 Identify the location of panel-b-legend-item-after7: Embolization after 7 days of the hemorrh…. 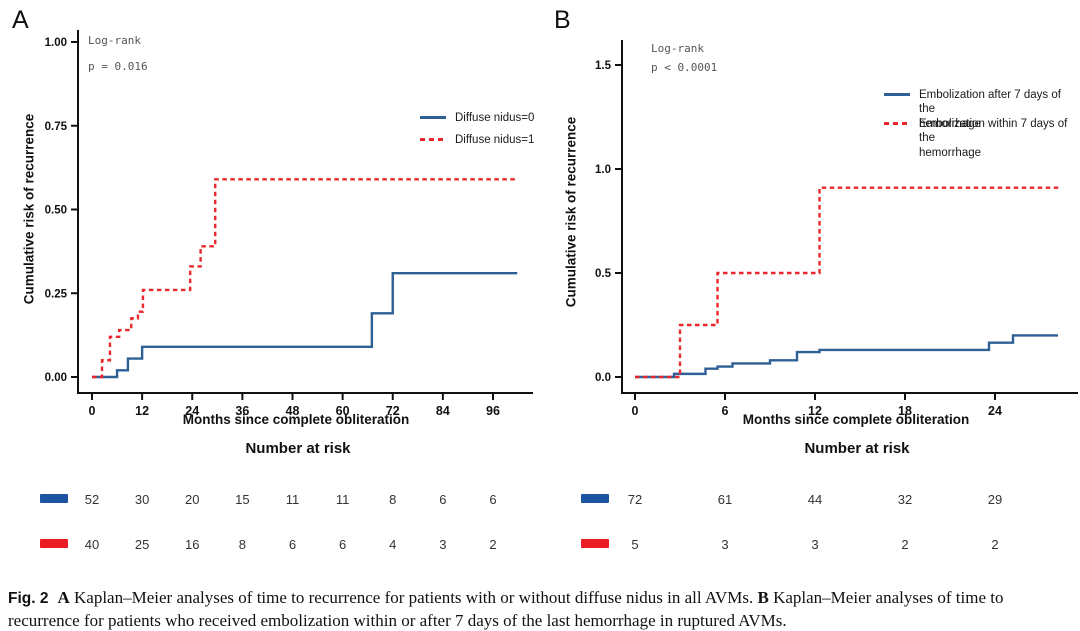
(982, 109).